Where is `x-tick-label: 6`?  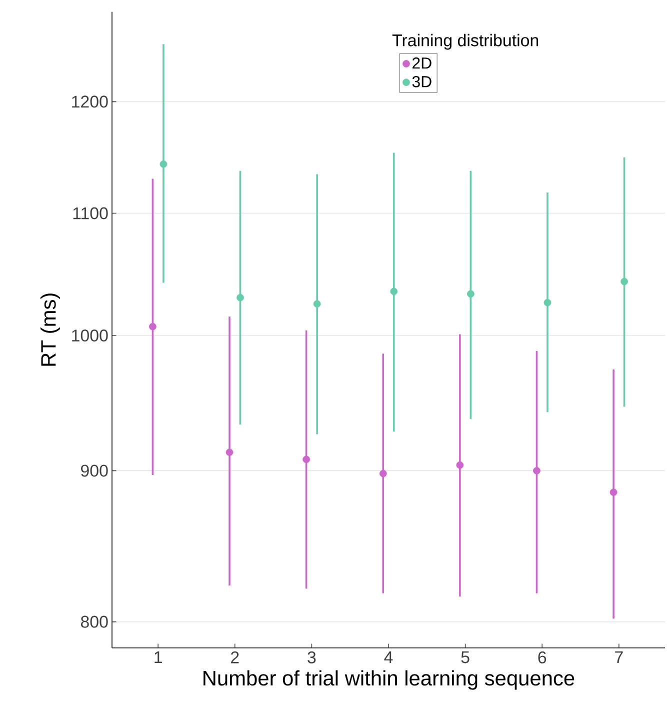
x-tick-label: 6 is located at coordinates (542, 657).